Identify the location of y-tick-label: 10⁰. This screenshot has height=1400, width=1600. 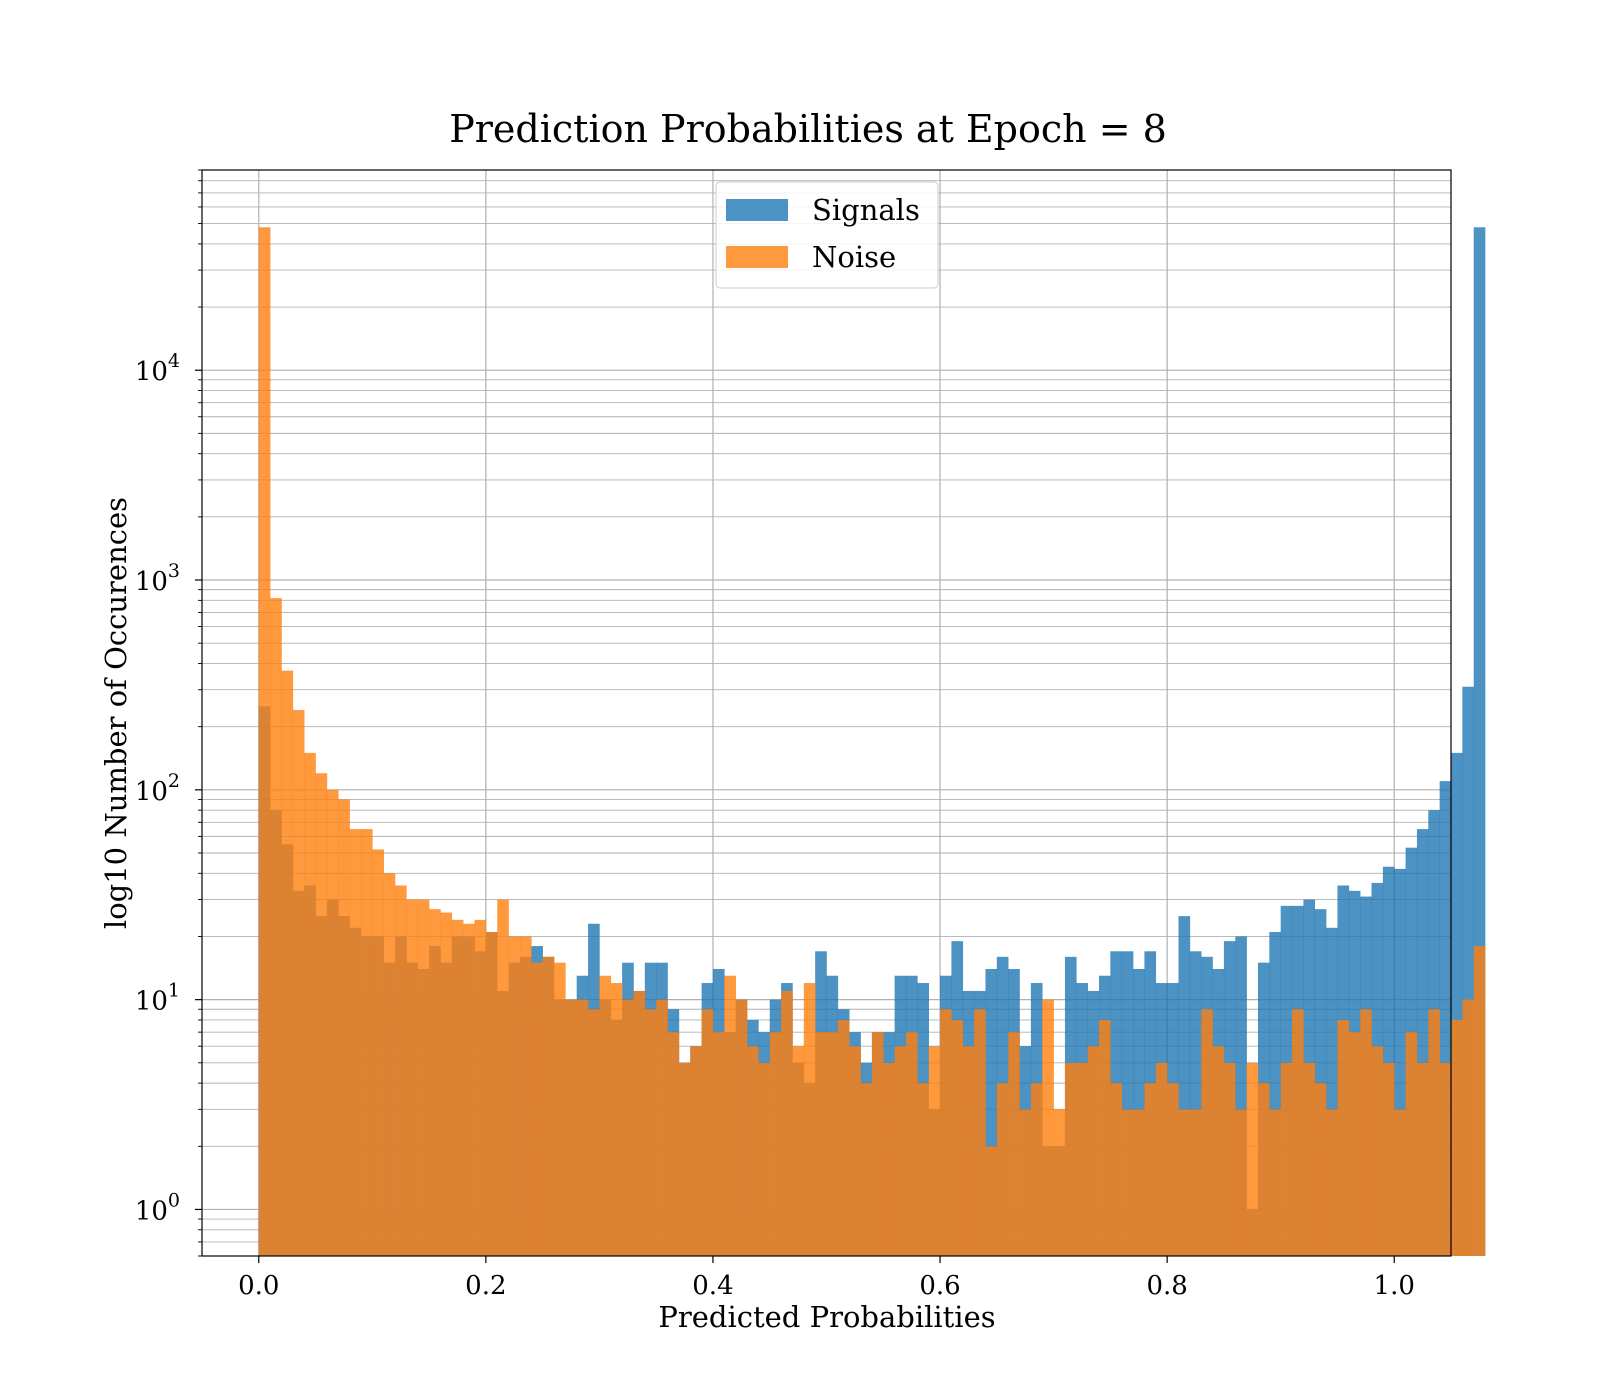
(157, 1207).